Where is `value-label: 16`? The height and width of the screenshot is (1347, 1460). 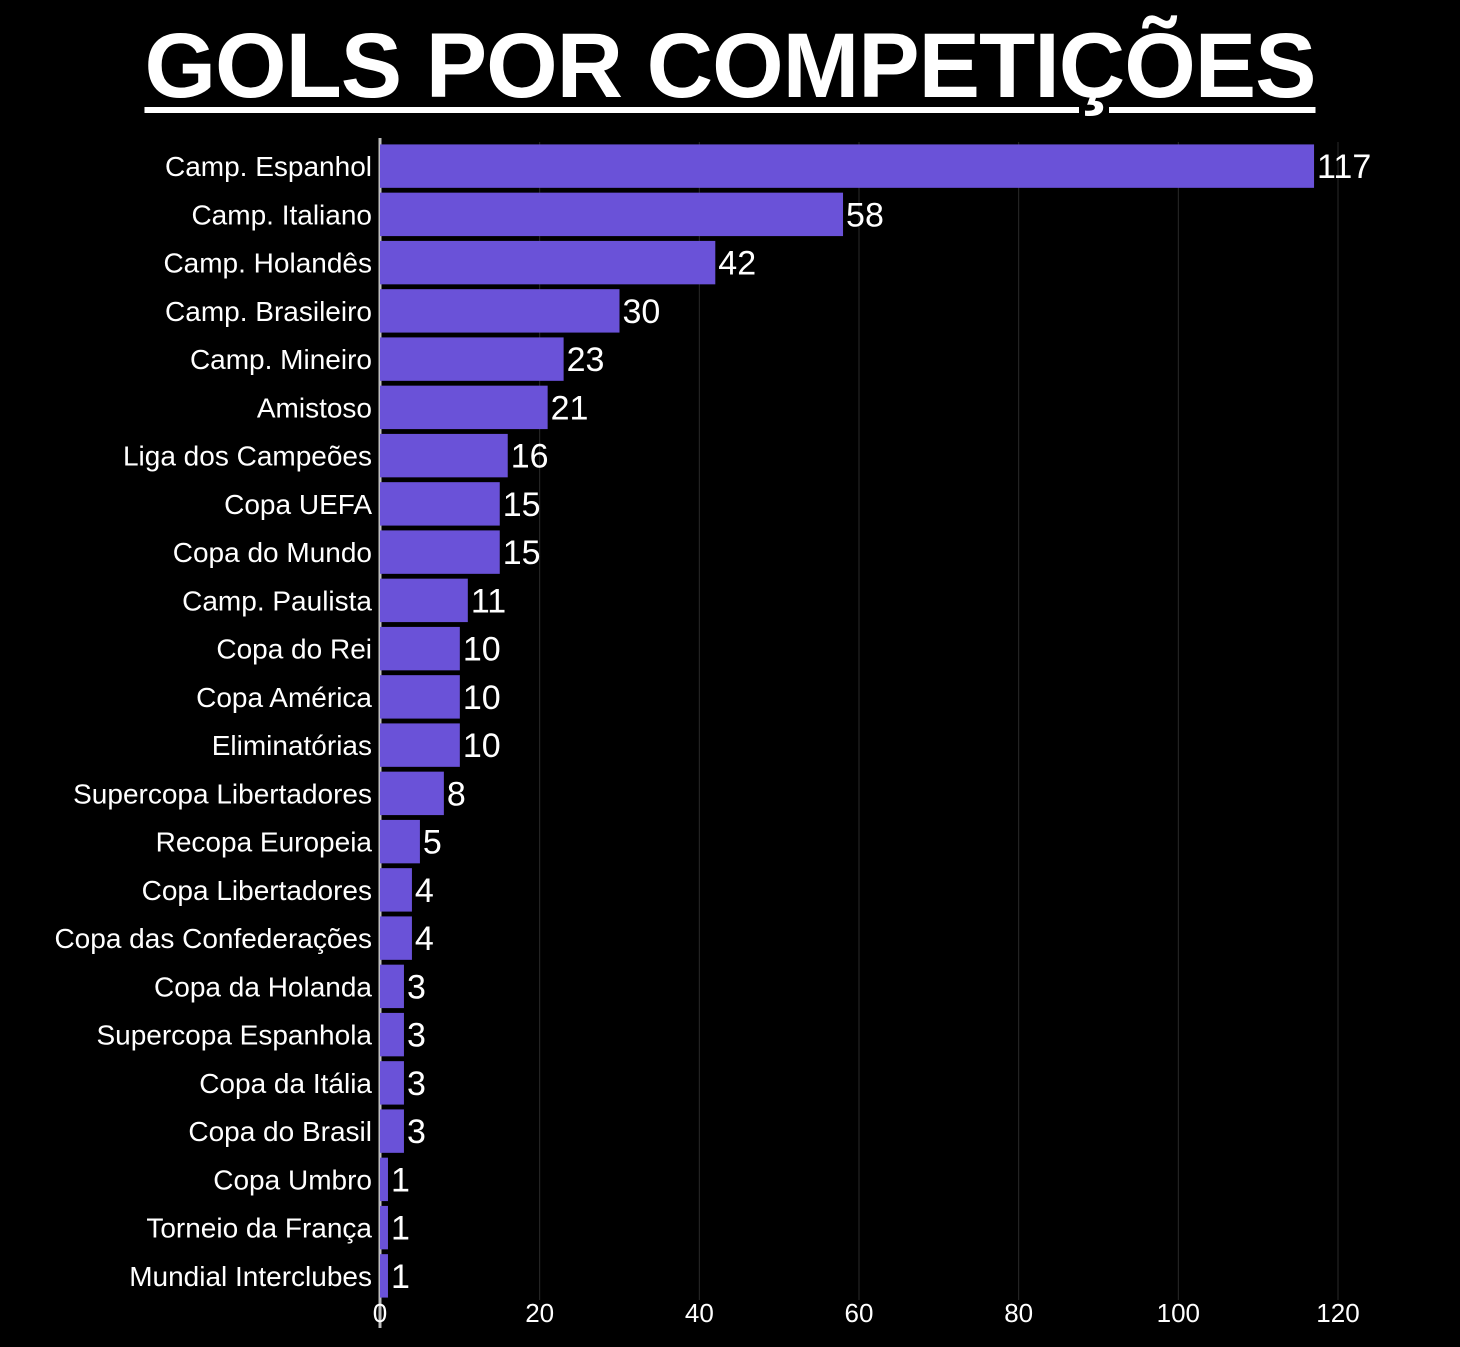 value-label: 16 is located at coordinates (530, 457).